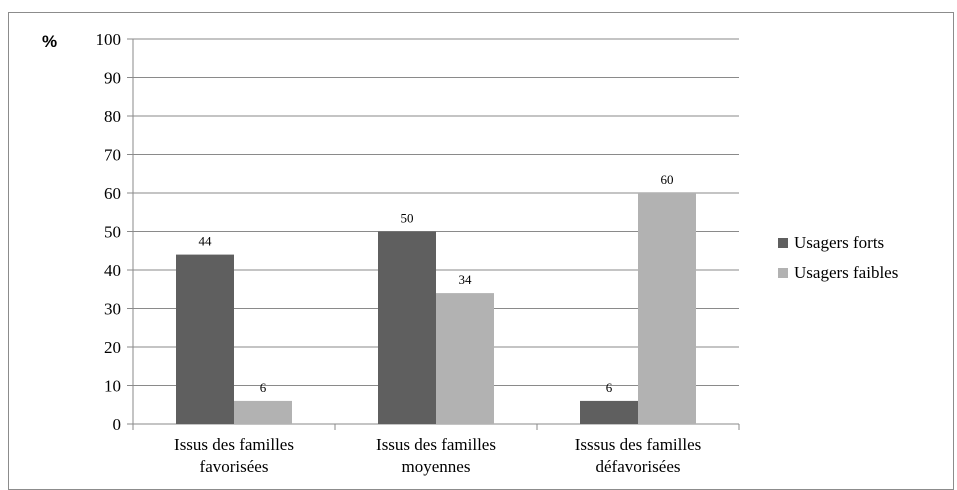 This screenshot has width=957, height=490. What do you see at coordinates (667, 179) in the screenshot?
I see `data-label: 60` at bounding box center [667, 179].